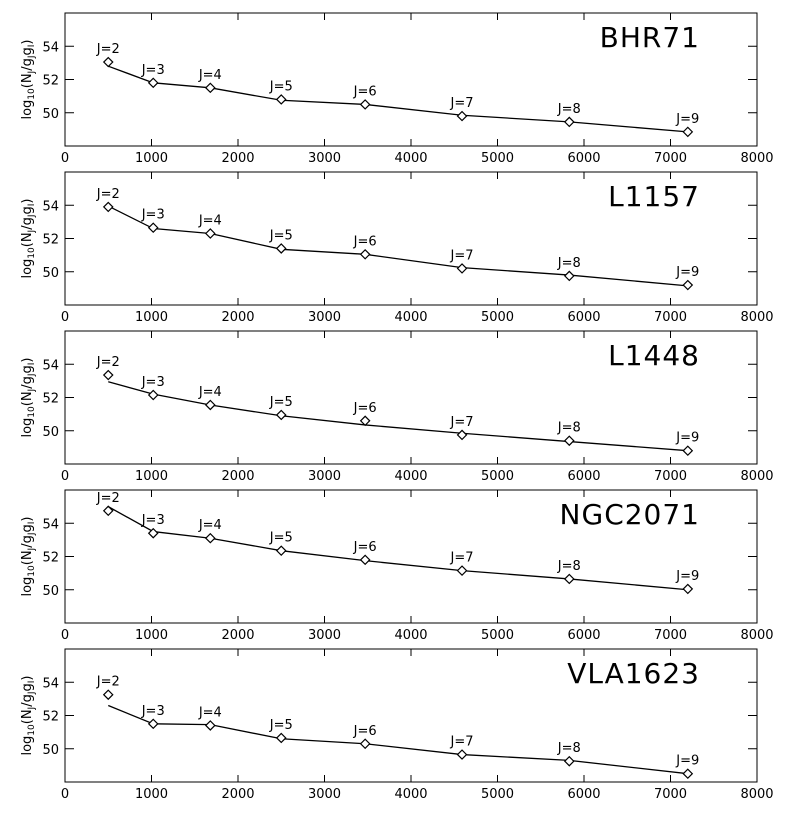 Image resolution: width=805 pixels, height=820 pixels. What do you see at coordinates (654, 196) in the screenshot?
I see `panel-title: L1157` at bounding box center [654, 196].